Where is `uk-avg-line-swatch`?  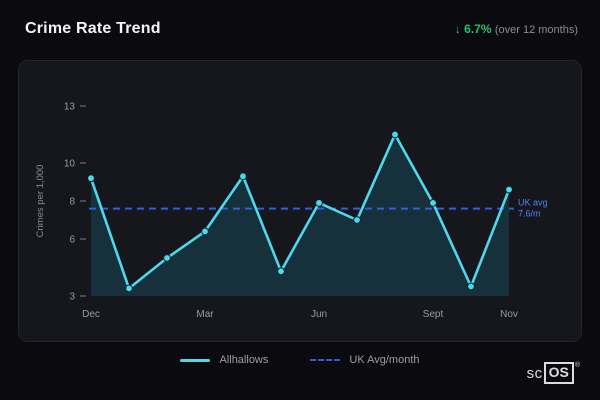 uk-avg-line-swatch is located at coordinates (325, 360).